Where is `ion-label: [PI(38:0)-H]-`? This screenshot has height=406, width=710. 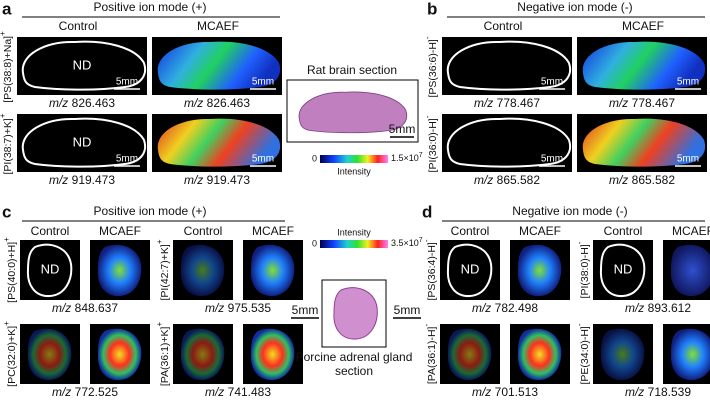 ion-label: [PI(38:0)-H]- is located at coordinates (583, 269).